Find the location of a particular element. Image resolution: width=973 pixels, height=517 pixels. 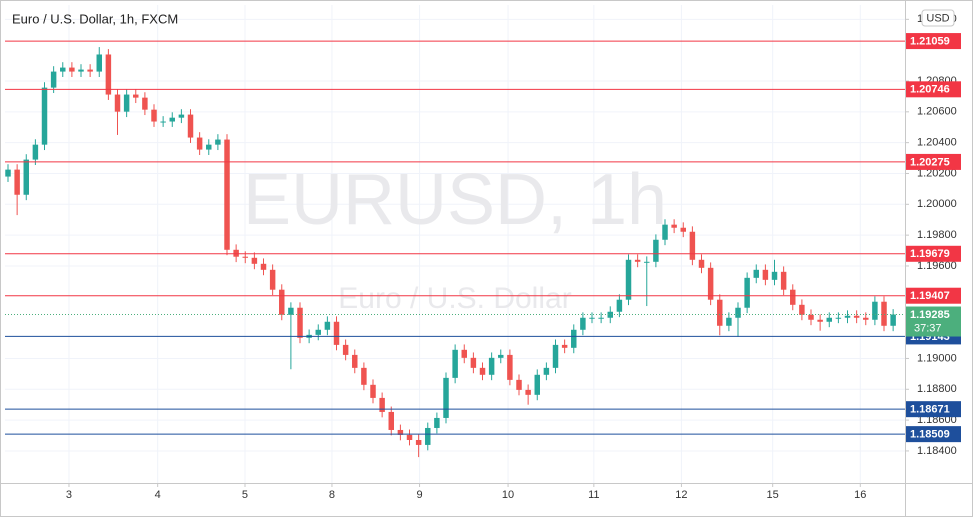

watermark-subtitle: Euro / U.S. Dollar is located at coordinates (454, 298).